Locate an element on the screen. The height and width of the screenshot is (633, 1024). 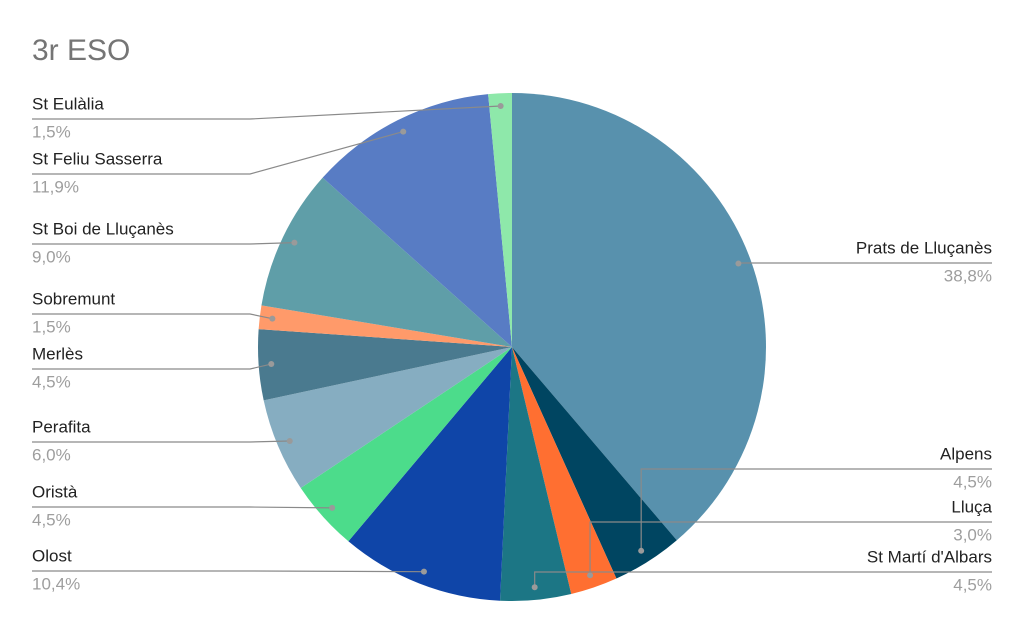
slice-label: St Feliu Sasserra is located at coordinates (97, 158).